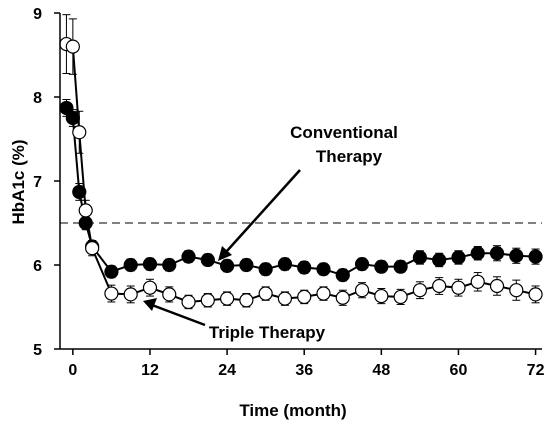  I want to click on x-tick-label: 0, so click(72, 370).